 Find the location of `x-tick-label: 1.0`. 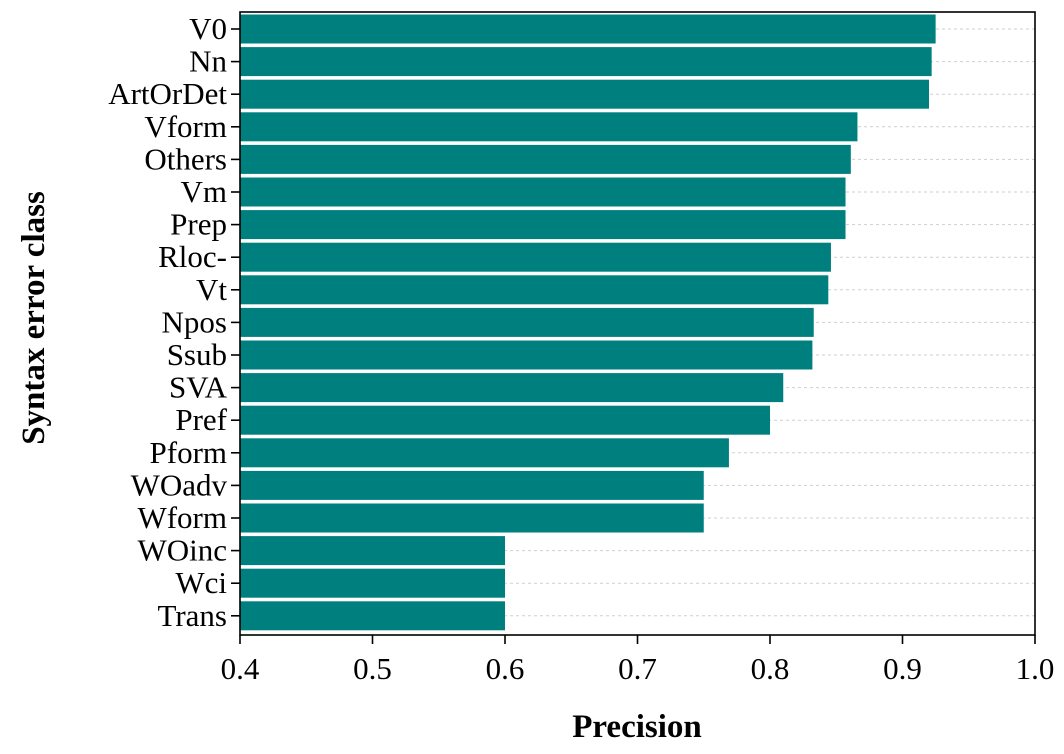

x-tick-label: 1.0 is located at coordinates (1035, 668).